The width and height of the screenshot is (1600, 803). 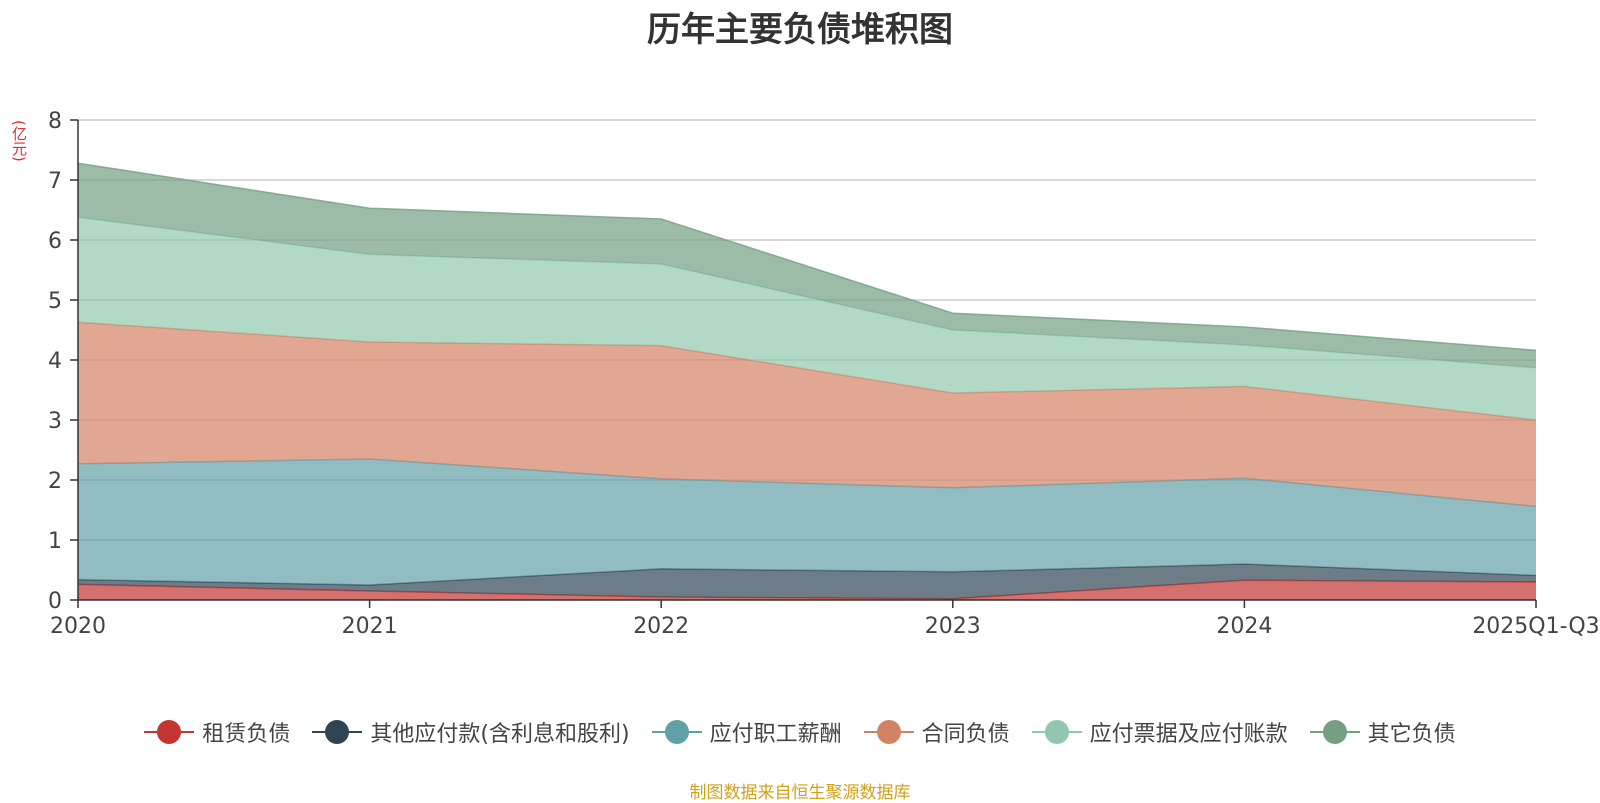 What do you see at coordinates (78, 626) in the screenshot?
I see `x-tick-label: 2020` at bounding box center [78, 626].